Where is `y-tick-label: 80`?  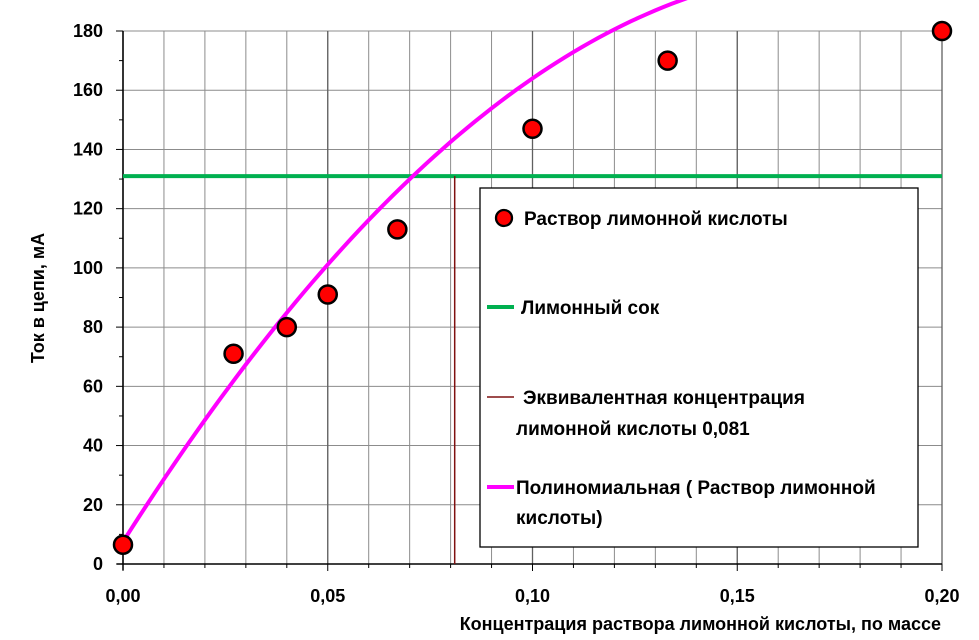 y-tick-label: 80 is located at coordinates (93, 327).